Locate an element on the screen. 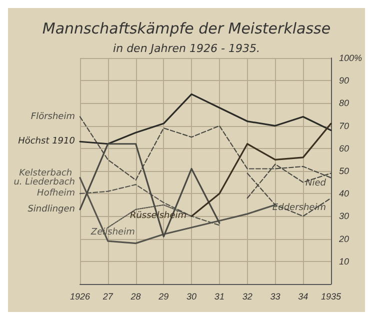 The image size is (373, 320). x-tick-label: 34 is located at coordinates (303, 297).